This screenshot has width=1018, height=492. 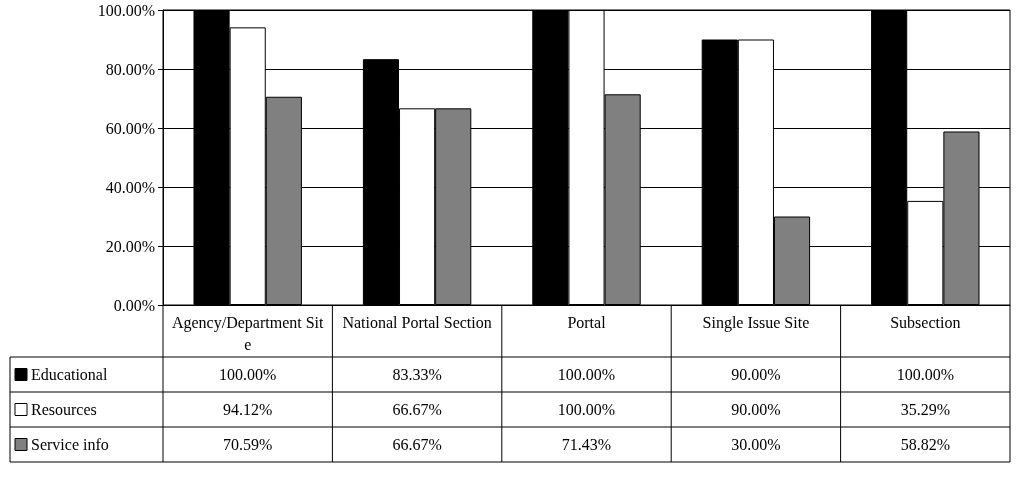 What do you see at coordinates (756, 444) in the screenshot?
I see `data-label: 30.00%` at bounding box center [756, 444].